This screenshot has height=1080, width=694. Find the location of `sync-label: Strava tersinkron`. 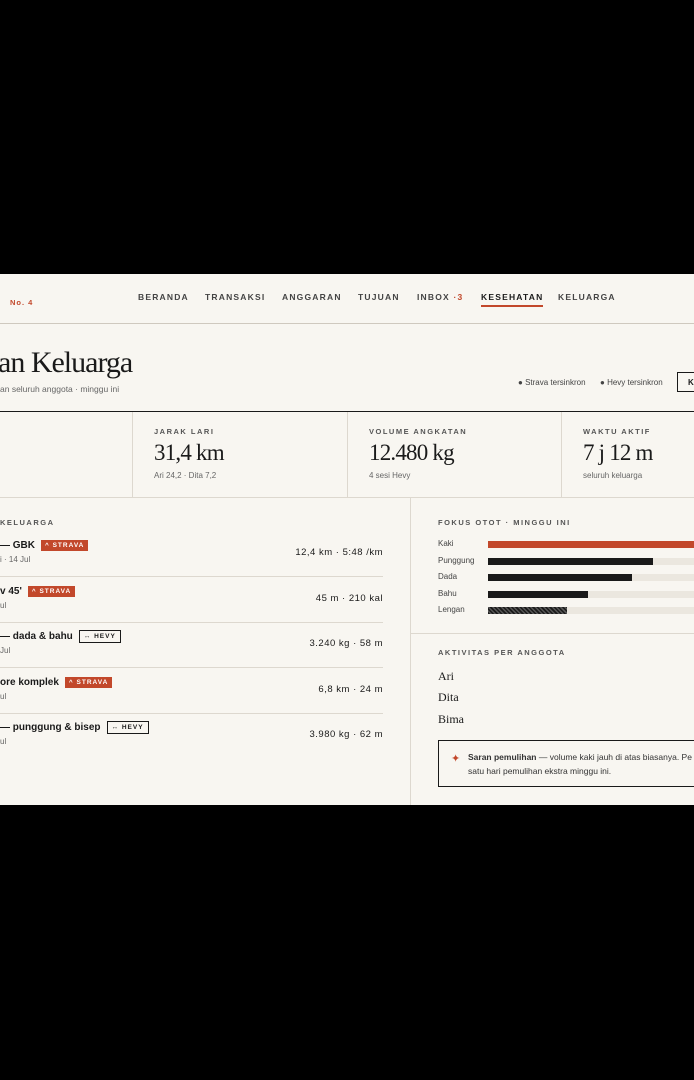

sync-label: Strava tersinkron is located at coordinates (555, 382).